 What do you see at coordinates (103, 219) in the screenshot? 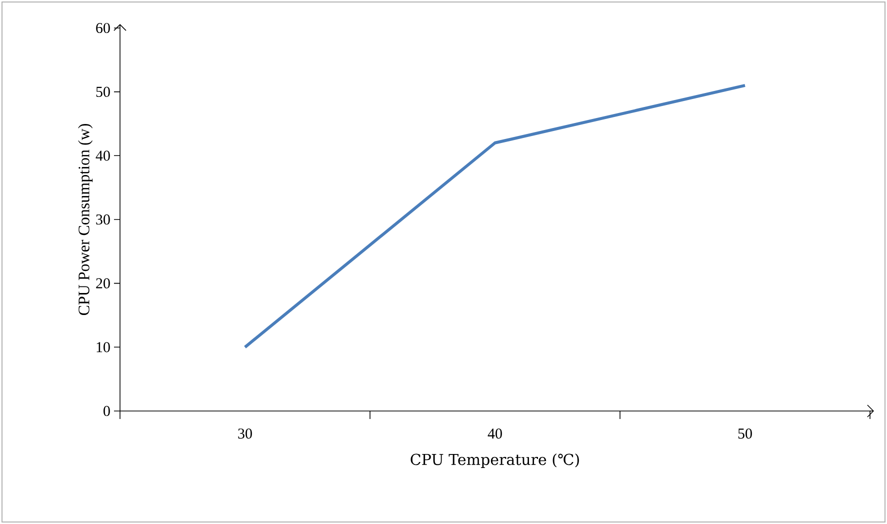
I see `y-tick-label: 30` at bounding box center [103, 219].